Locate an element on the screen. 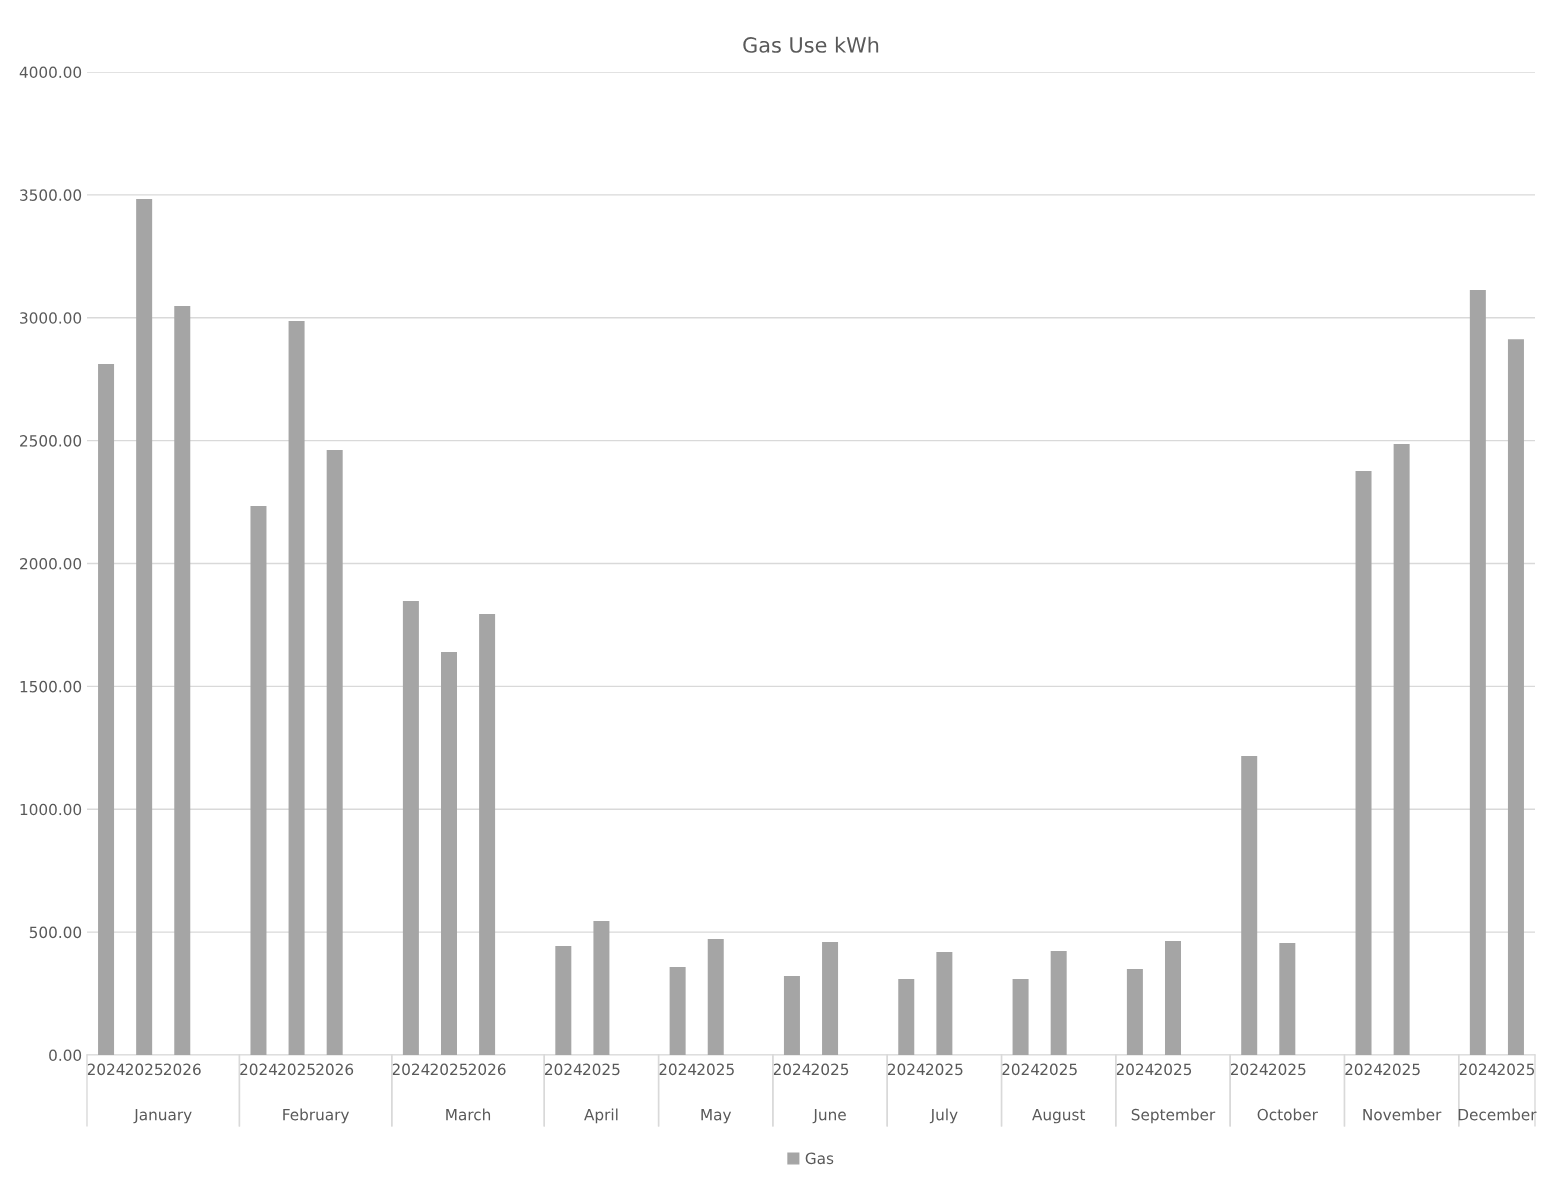 The width and height of the screenshot is (1554, 1178). text: October is located at coordinates (1287, 1114).